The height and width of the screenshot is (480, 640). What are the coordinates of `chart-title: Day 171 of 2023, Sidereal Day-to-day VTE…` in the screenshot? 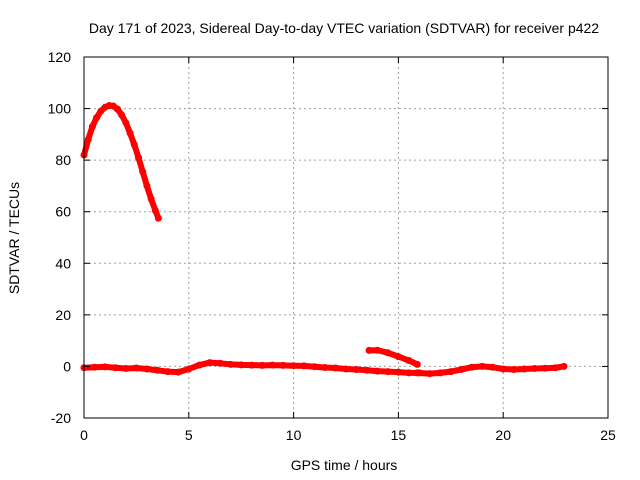 It's located at (344, 28).